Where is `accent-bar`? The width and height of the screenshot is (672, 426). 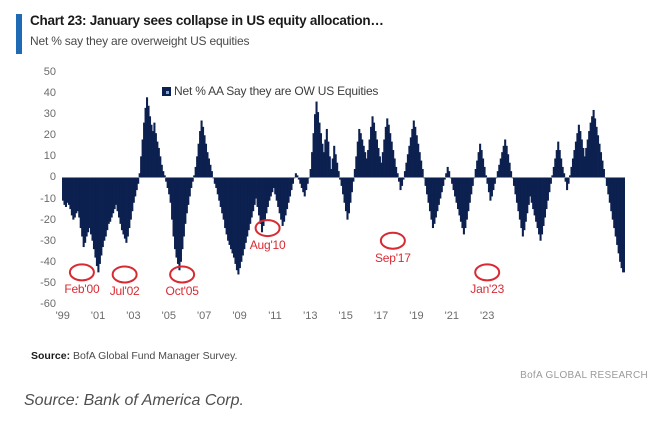
accent-bar is located at coordinates (19, 34).